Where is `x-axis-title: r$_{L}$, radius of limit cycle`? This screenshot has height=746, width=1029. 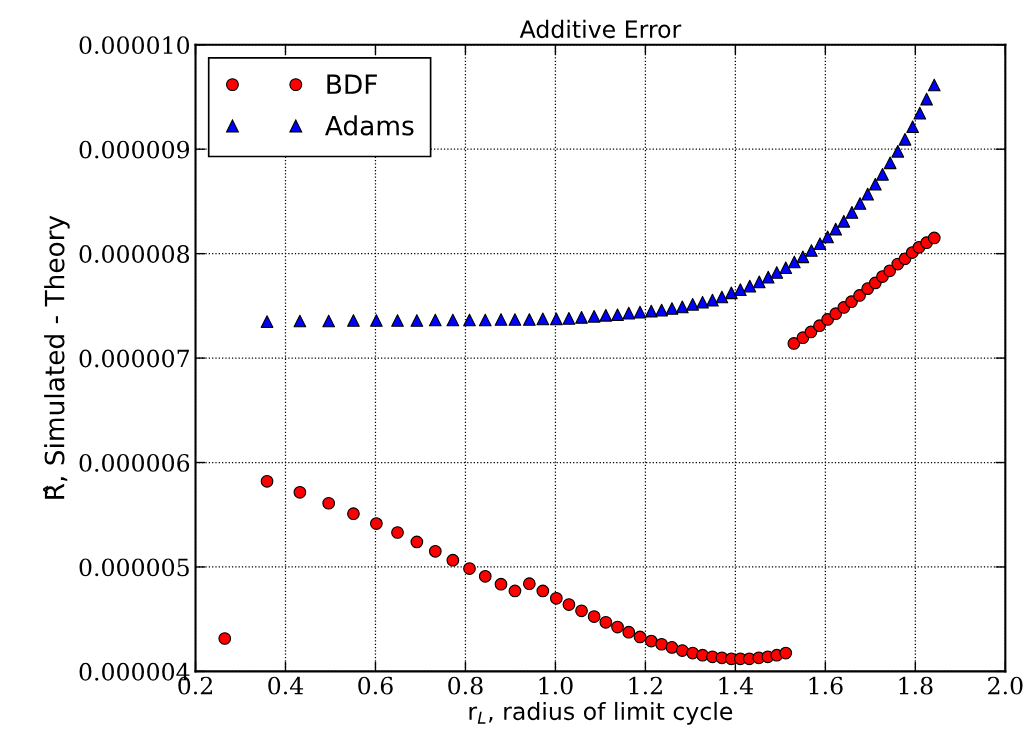 x-axis-title: r$_{L}$, radius of limit cycle is located at coordinates (601, 713).